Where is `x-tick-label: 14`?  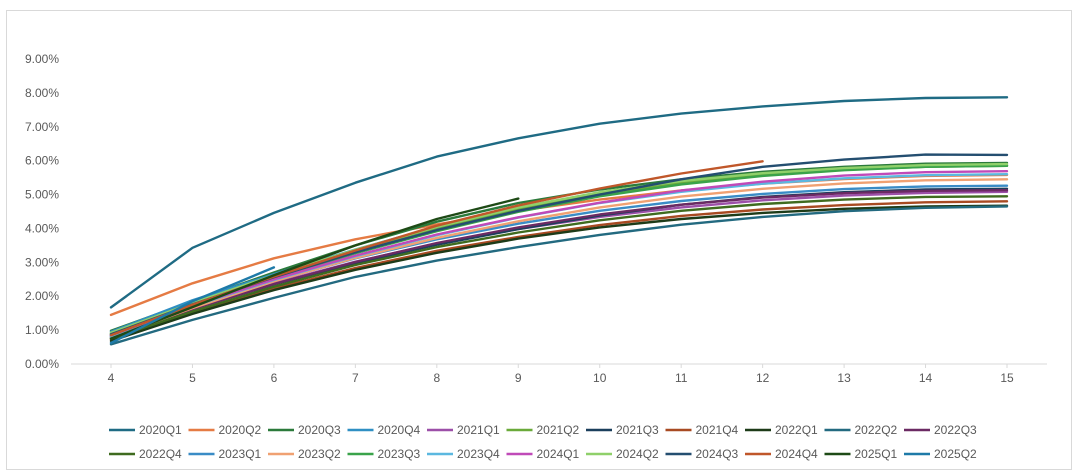 x-tick-label: 14 is located at coordinates (926, 378).